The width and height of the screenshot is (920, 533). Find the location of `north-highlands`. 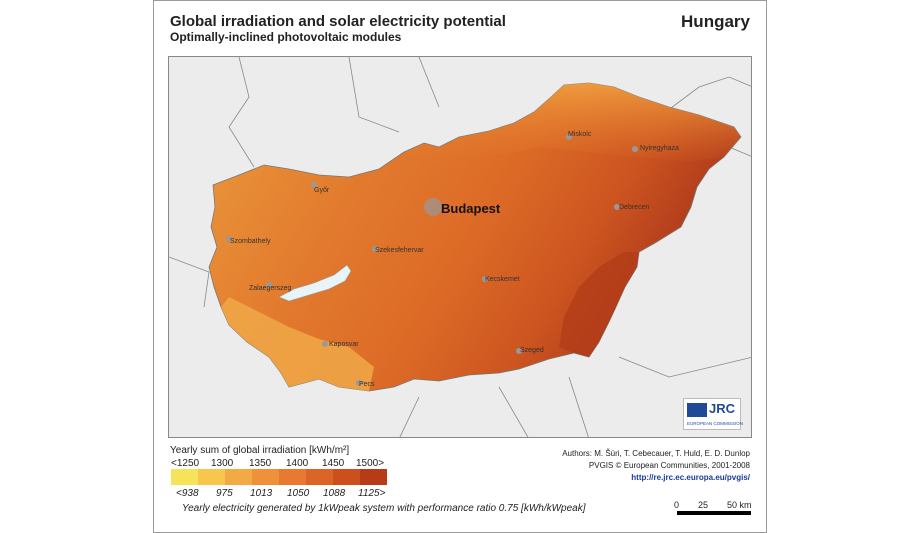

north-highlands is located at coordinates (572, 125).